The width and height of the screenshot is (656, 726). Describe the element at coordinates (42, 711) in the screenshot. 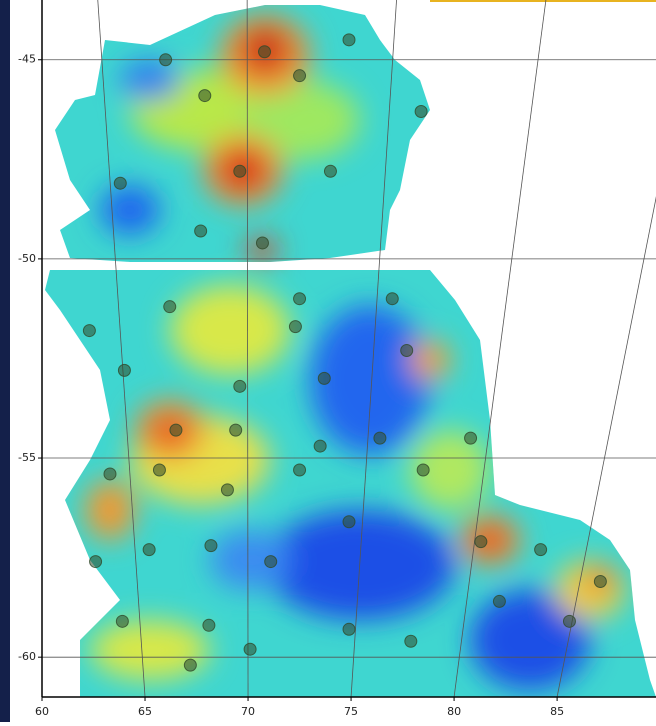

I see `x-tick-label: 60` at that location.